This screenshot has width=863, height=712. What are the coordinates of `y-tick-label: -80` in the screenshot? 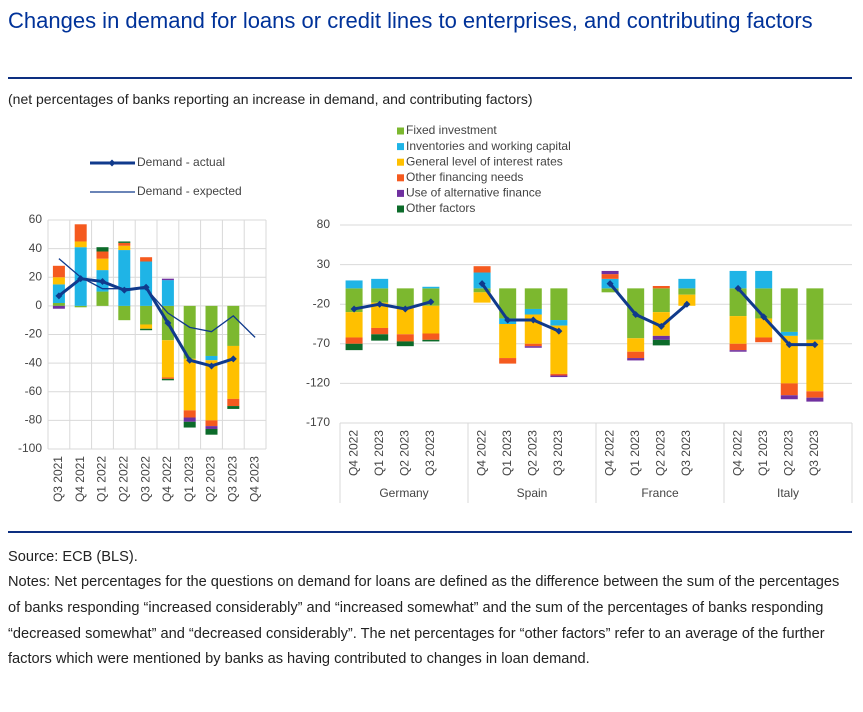 It's located at (34, 420).